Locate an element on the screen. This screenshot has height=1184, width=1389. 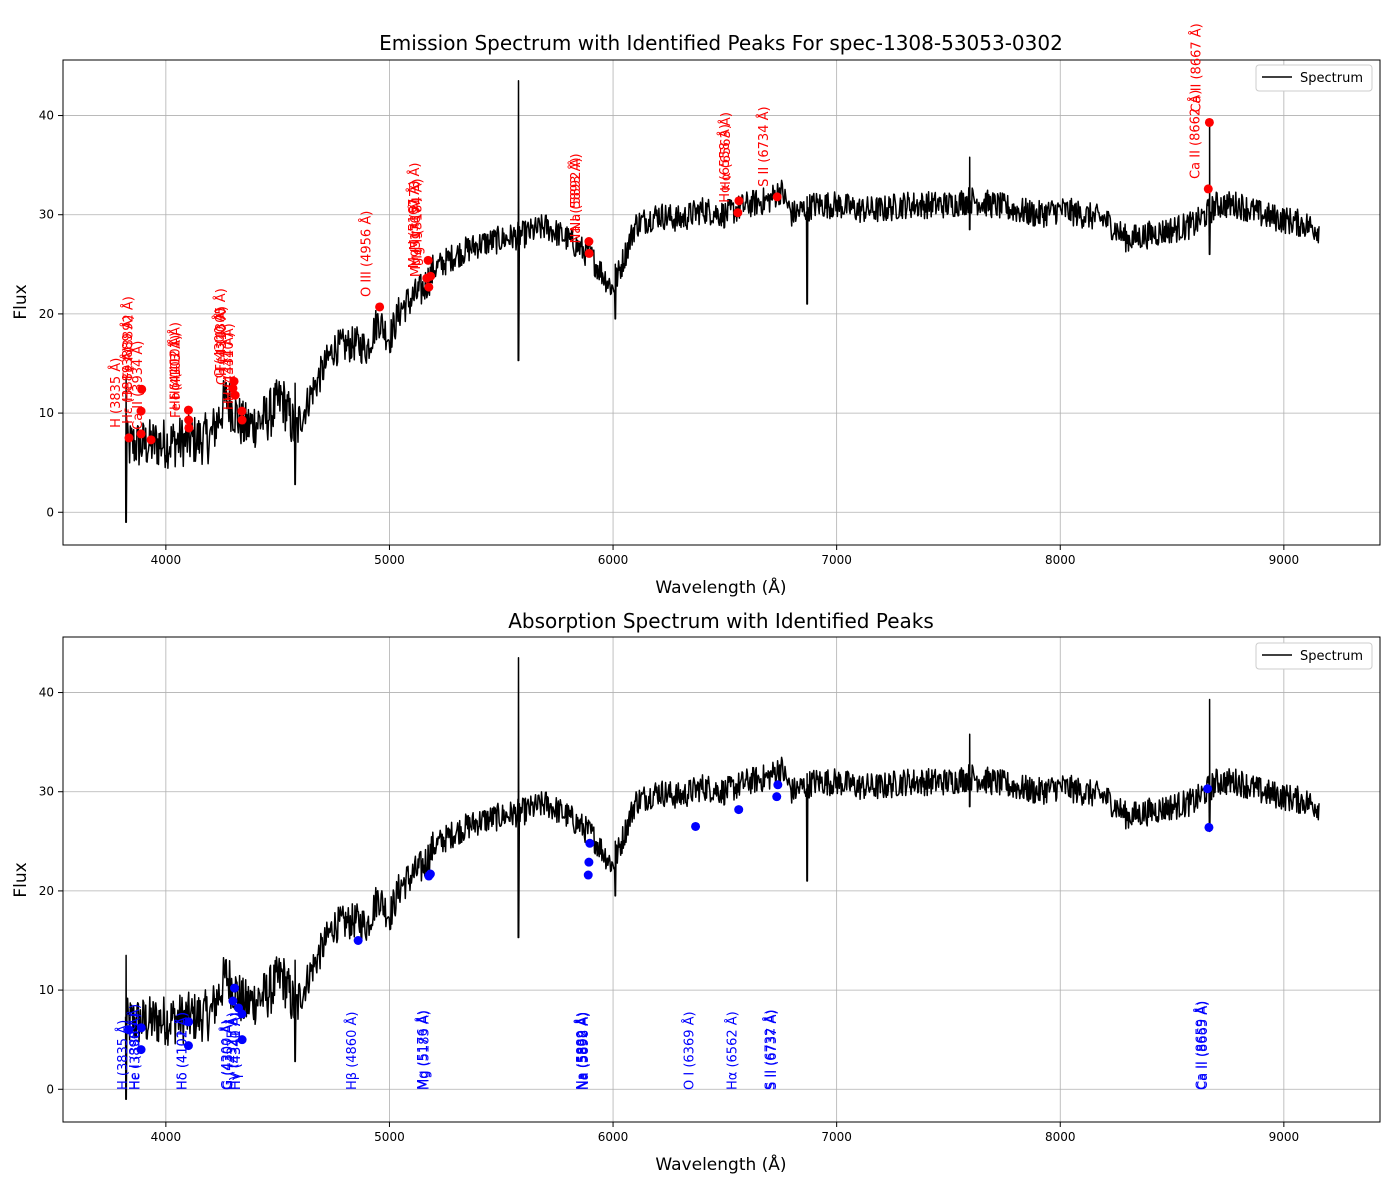
emission-peak-label: Na (5892 Å) is located at coordinates (576, 192).